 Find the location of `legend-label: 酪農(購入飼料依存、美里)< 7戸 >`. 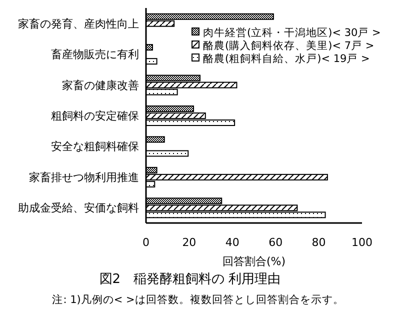

legend-label: 酪農(購入飼料依存、美里)< 7戸 > is located at coordinates (288, 45).